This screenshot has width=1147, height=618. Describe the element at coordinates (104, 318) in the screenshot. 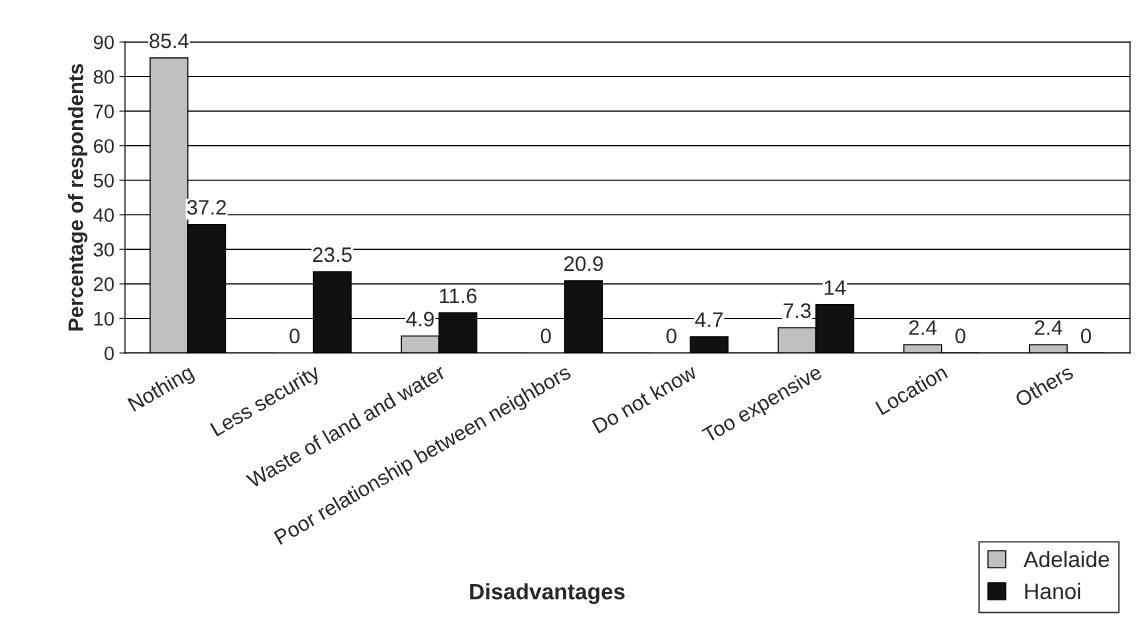

I see `y-tick-label: 10` at that location.